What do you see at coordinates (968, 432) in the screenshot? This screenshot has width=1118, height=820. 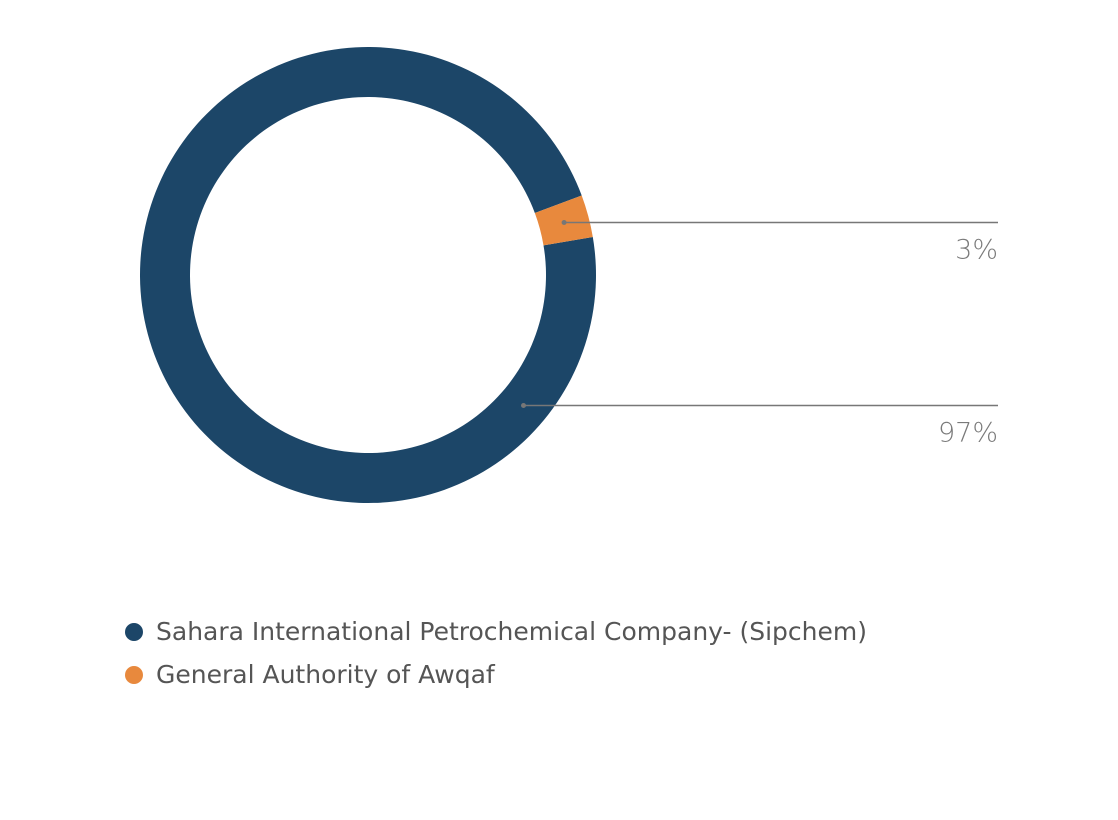 I see `data-label-sipchem: 97%` at bounding box center [968, 432].